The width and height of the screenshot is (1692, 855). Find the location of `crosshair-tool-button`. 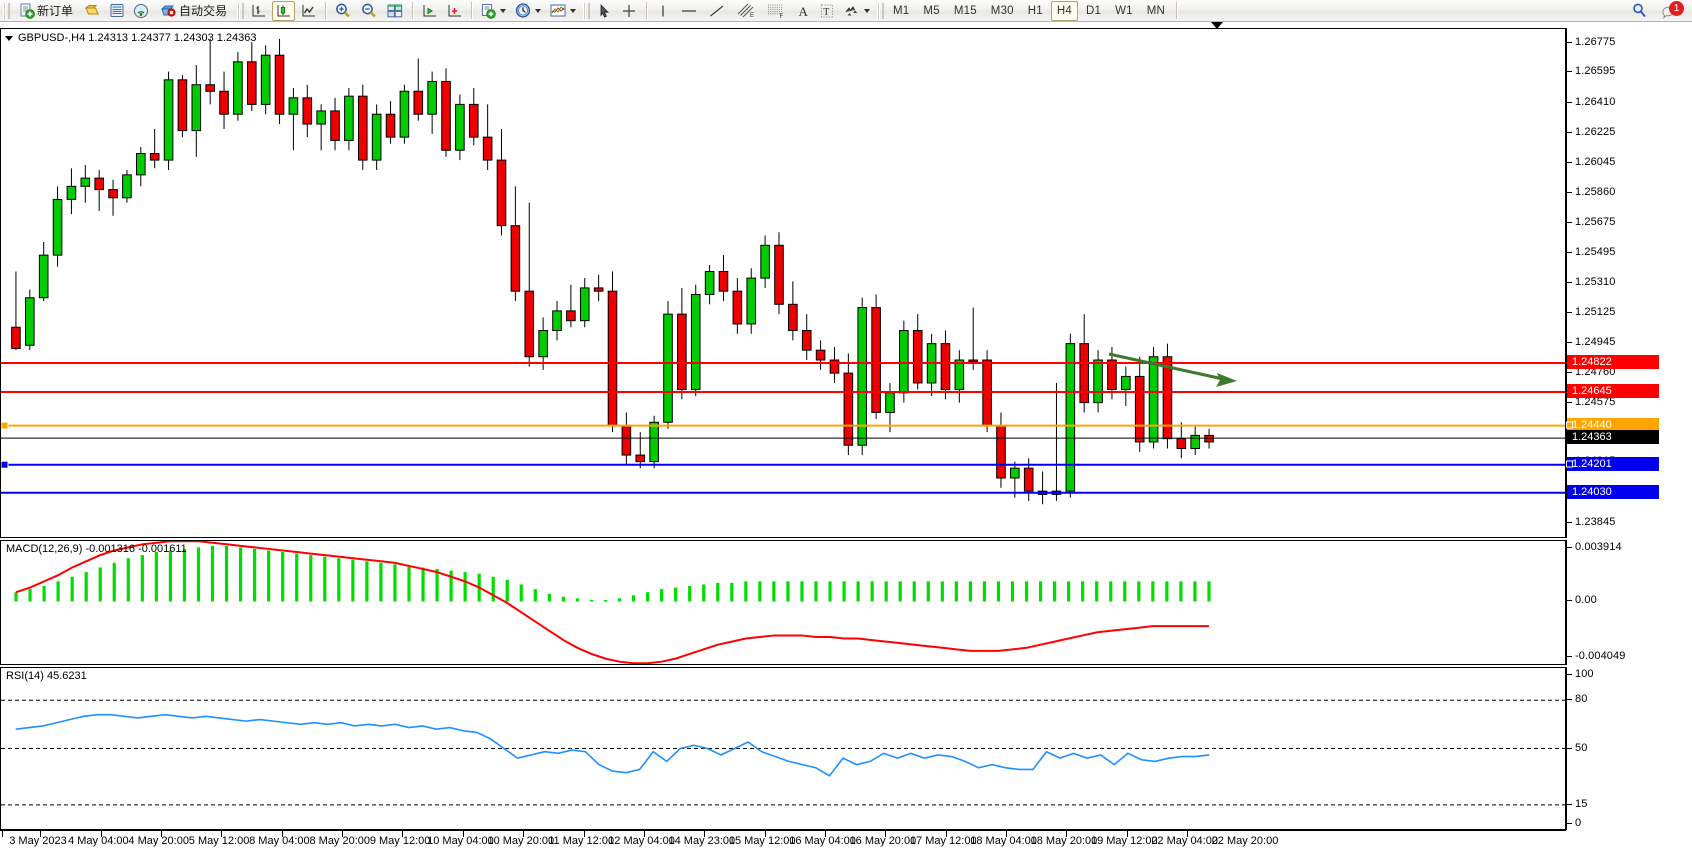

crosshair-tool-button is located at coordinates (629, 11).